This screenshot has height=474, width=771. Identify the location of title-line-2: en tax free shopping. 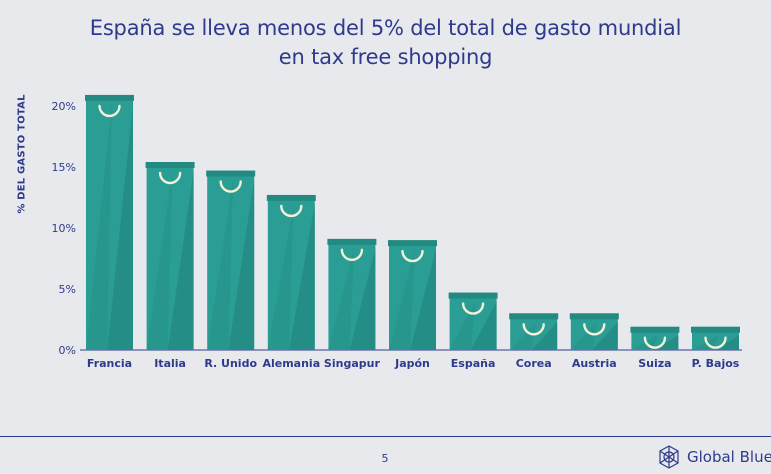
(385, 57).